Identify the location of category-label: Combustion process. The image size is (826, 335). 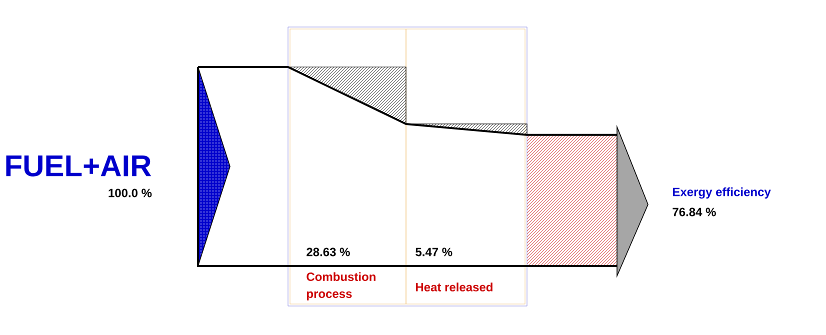
(341, 286).